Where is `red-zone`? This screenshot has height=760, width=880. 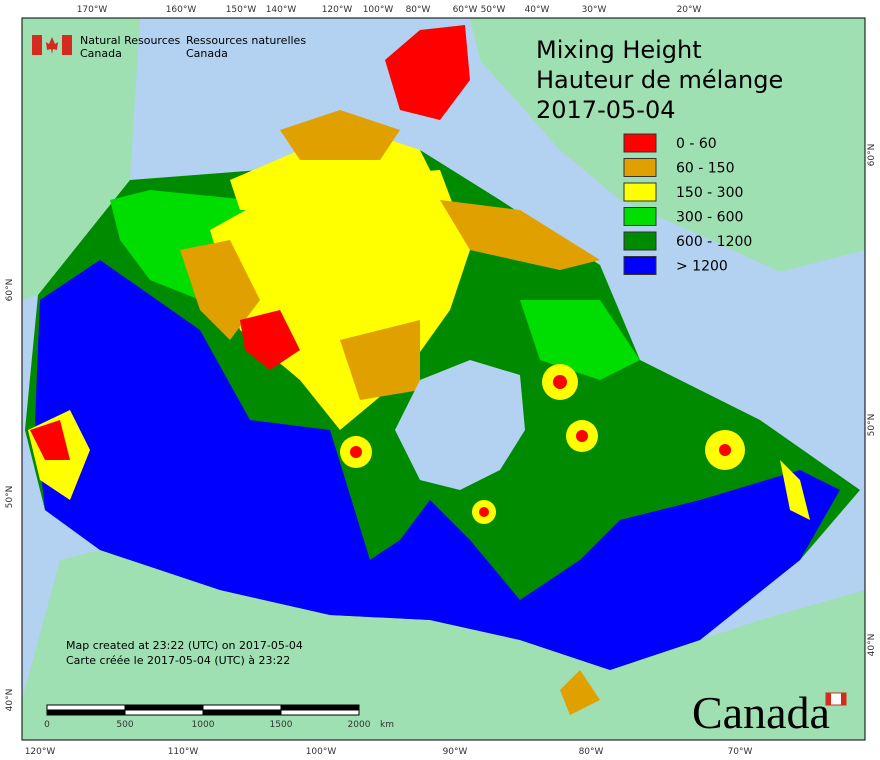
red-zone is located at coordinates (270, 340).